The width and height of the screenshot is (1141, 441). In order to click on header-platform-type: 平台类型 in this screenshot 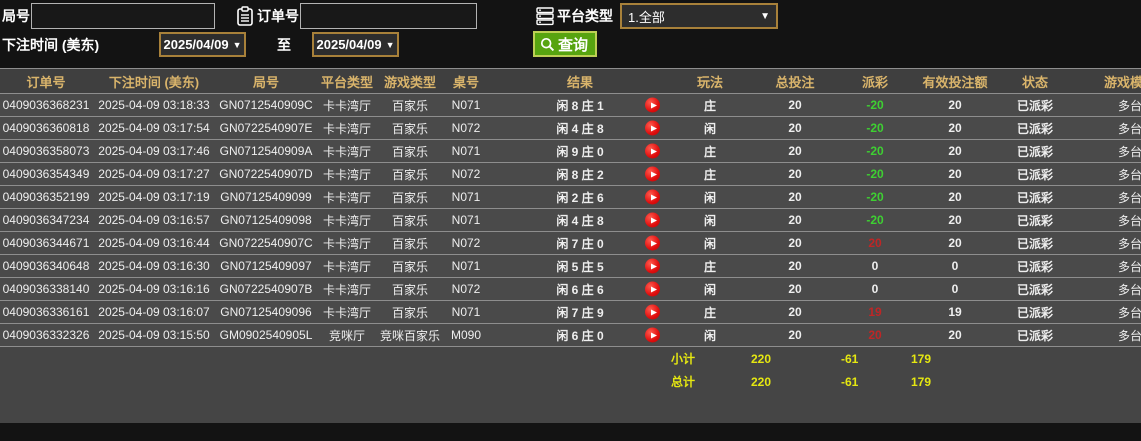, I will do `click(347, 81)`.